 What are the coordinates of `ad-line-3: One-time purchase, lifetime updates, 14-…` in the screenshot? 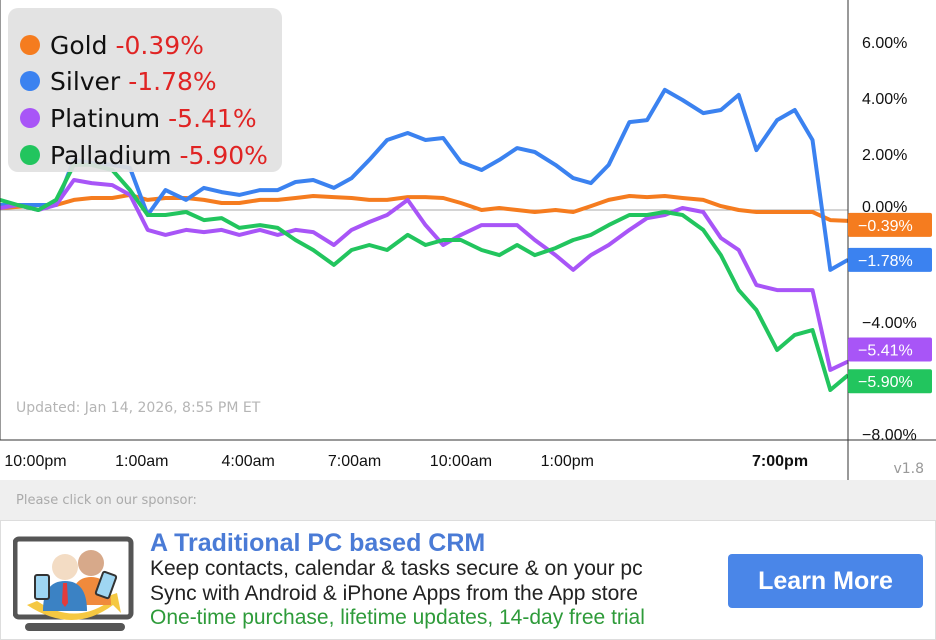 It's located at (397, 617).